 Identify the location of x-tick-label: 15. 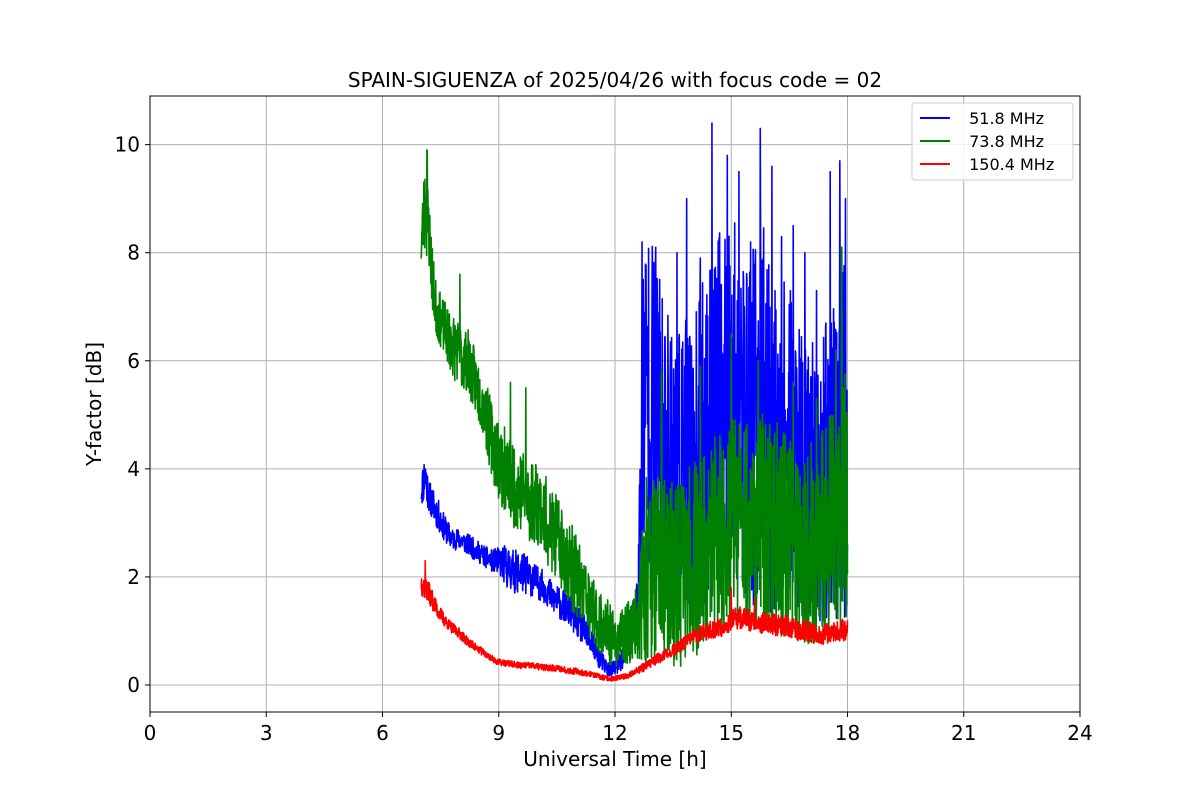
(731, 733).